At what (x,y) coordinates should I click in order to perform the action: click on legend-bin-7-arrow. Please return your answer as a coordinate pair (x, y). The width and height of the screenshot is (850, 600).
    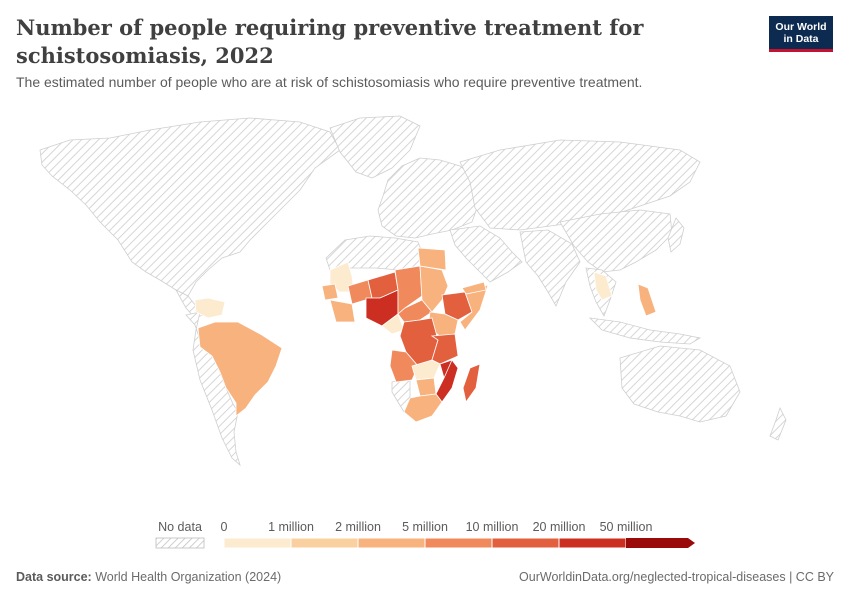
    Looking at the image, I should click on (660, 543).